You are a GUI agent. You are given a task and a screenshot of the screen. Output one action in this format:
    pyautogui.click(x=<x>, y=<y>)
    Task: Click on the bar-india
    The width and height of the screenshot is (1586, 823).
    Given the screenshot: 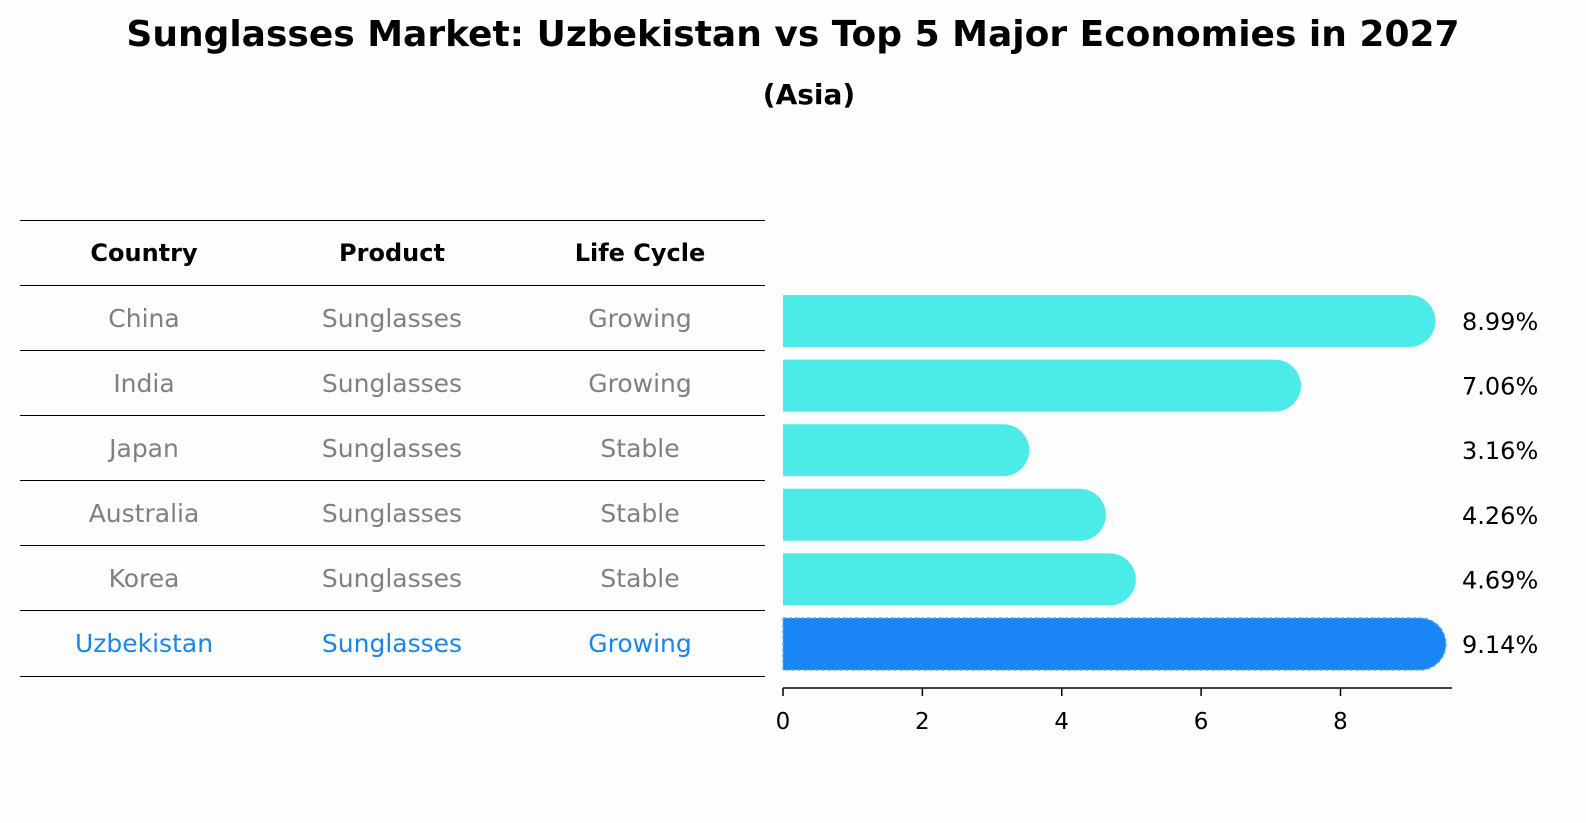 What is the action you would take?
    pyautogui.click(x=1042, y=385)
    